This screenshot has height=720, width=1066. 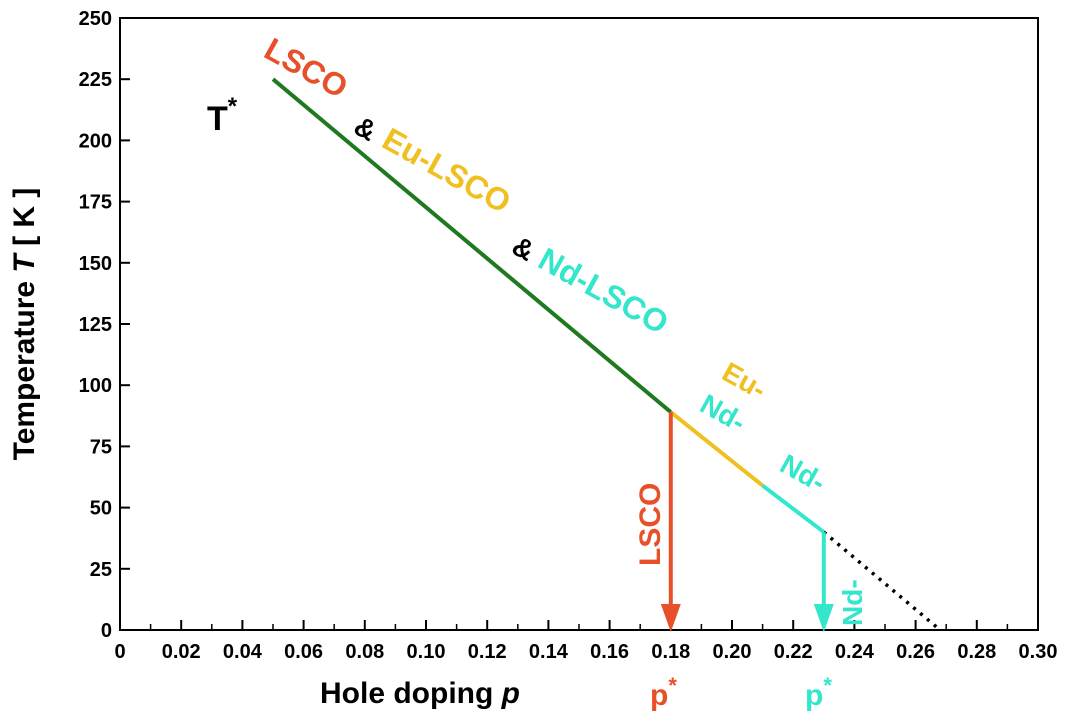 I want to click on x-tick-label: 0.16, so click(x=609, y=652).